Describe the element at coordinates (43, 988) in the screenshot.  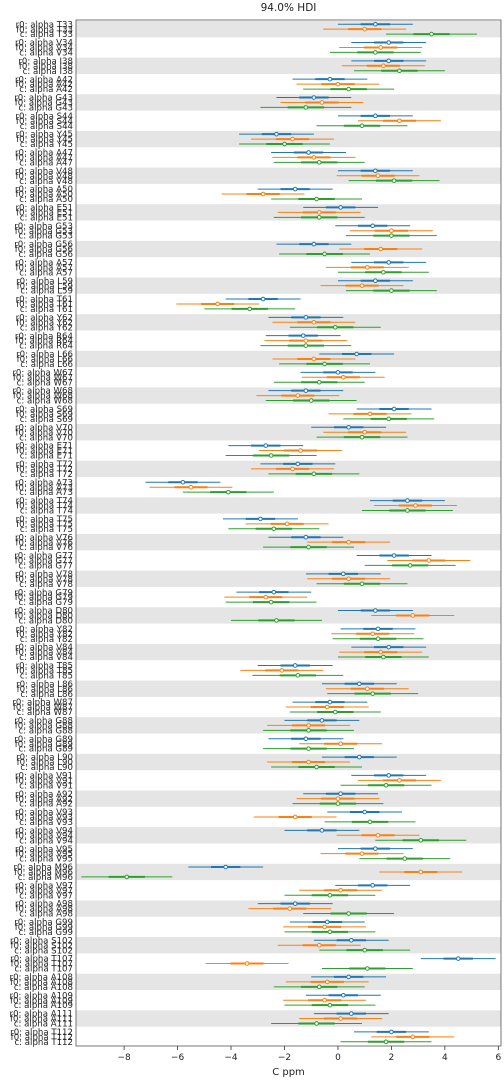
I see `row-label: c: alpha A108` at that location.